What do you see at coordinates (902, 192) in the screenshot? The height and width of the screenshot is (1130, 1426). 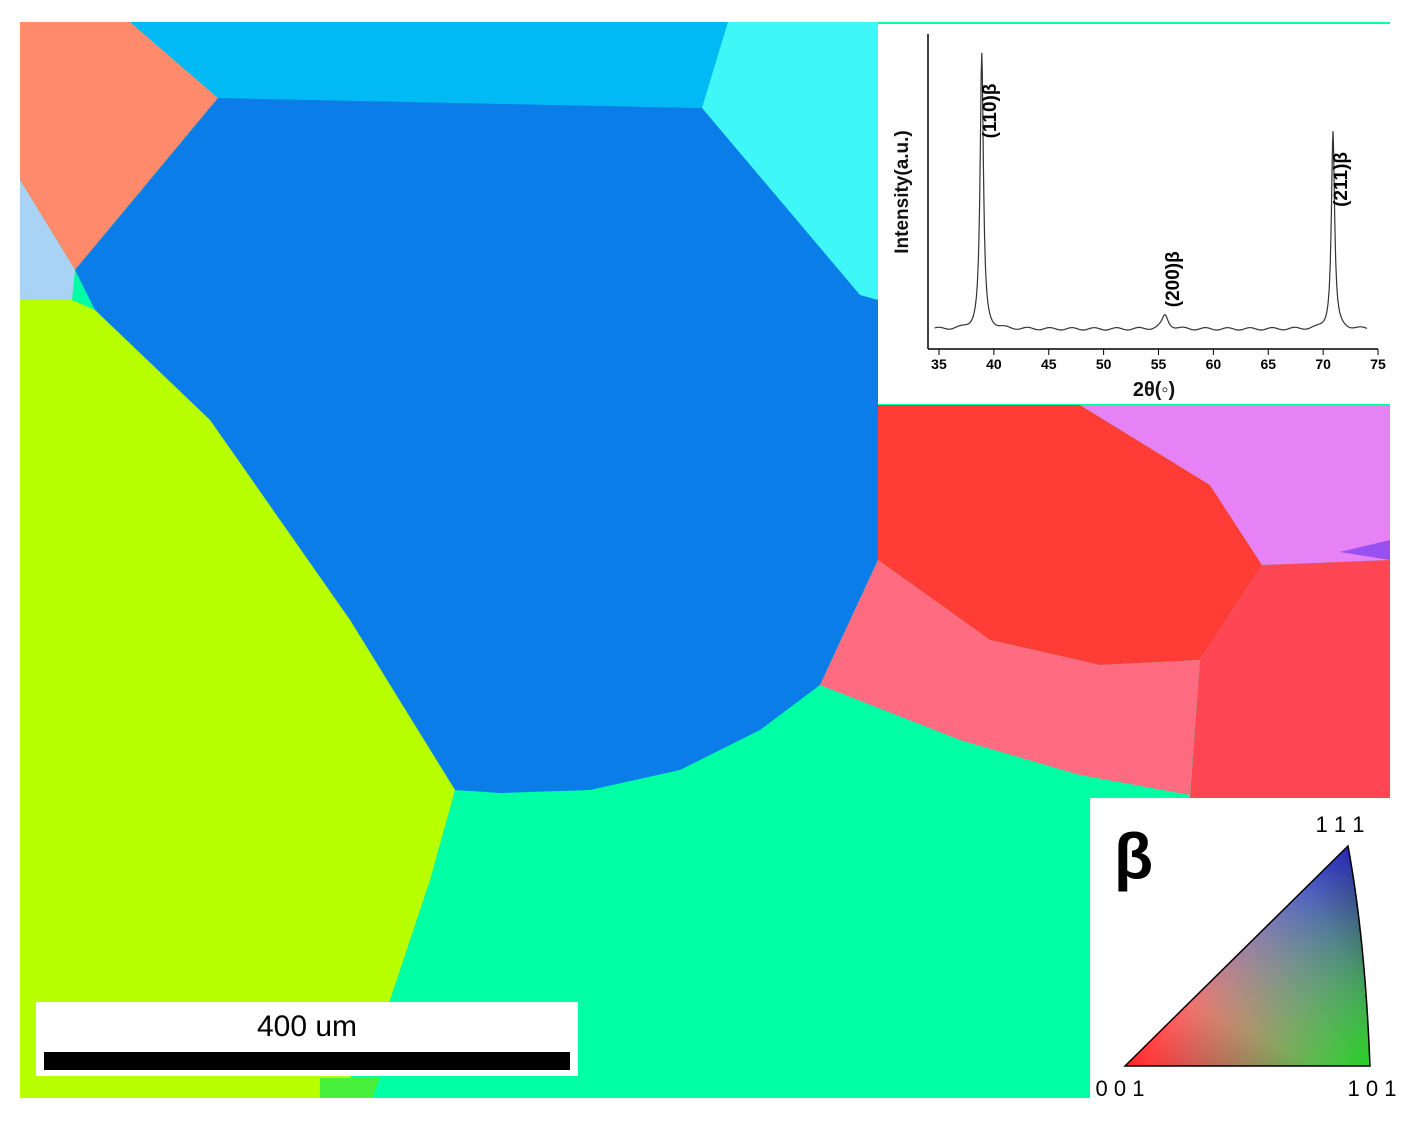 I see `xrd-y-label: Intensity(a.u.)` at bounding box center [902, 192].